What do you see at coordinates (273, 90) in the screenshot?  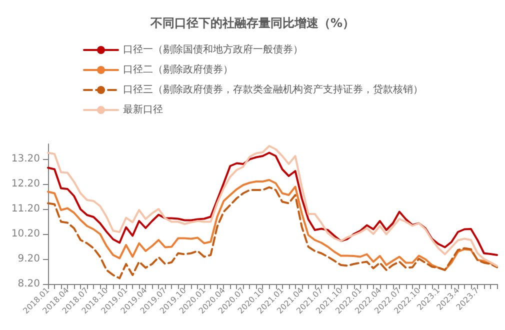 I see `legend-label: 口径三（剔除政府债券，存款类金融机构资产支持证券，贷款核销）` at bounding box center [273, 90].